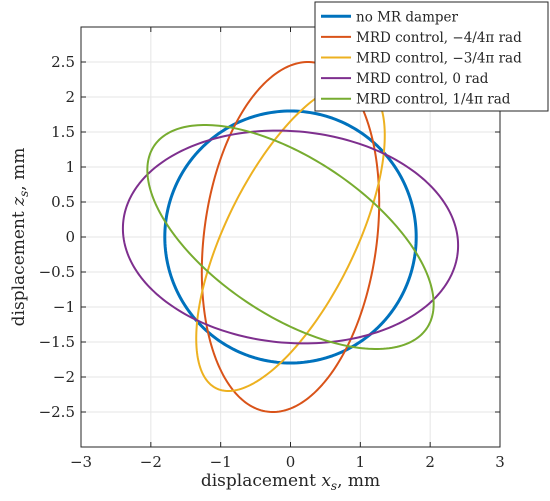 Image resolution: width=550 pixels, height=501 pixels. I want to click on y-tick-label: 0.5, so click(63, 202).